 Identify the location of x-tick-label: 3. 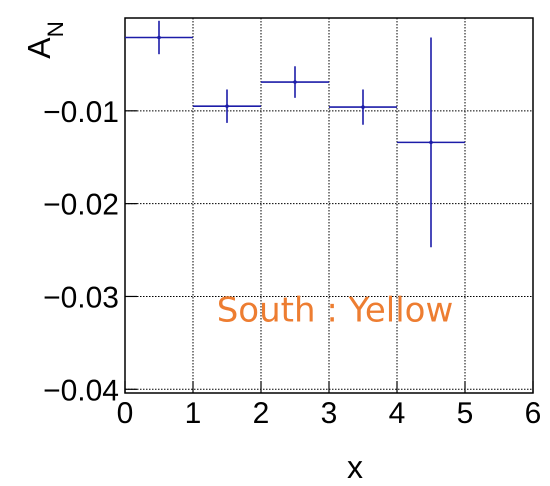
(329, 413).